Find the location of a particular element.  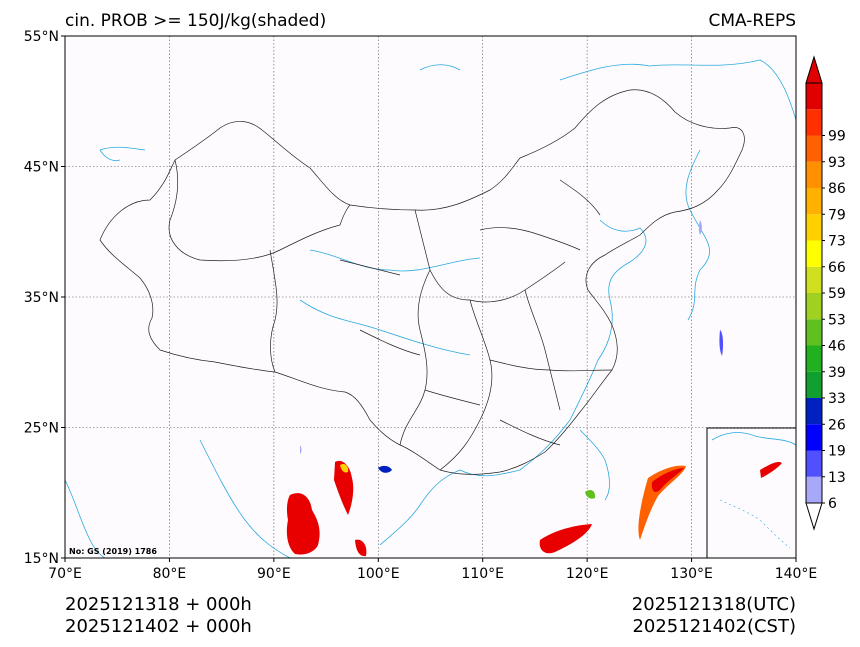

model-name: CMA-REPS is located at coordinates (752, 21).